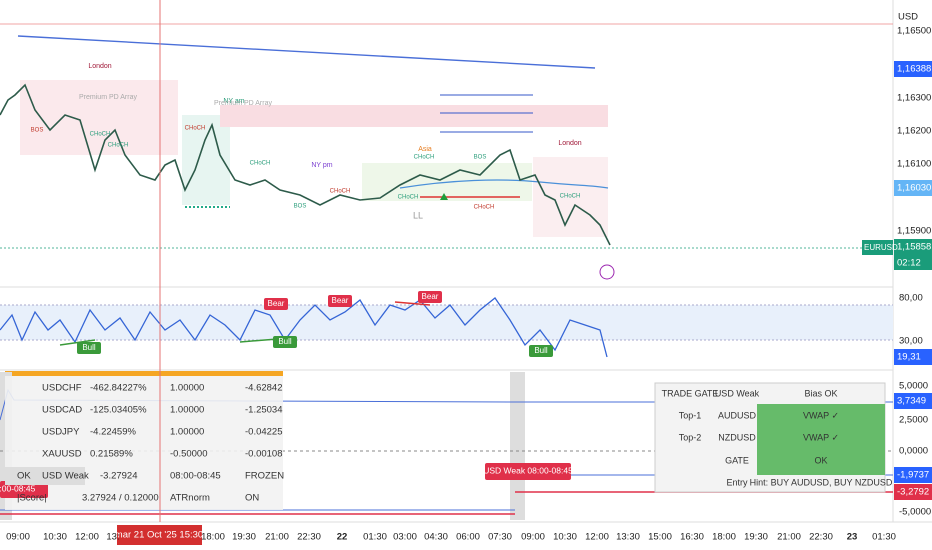 The image size is (932, 550). Describe the element at coordinates (737, 393) in the screenshot. I see `table-header: USD Weak` at that location.